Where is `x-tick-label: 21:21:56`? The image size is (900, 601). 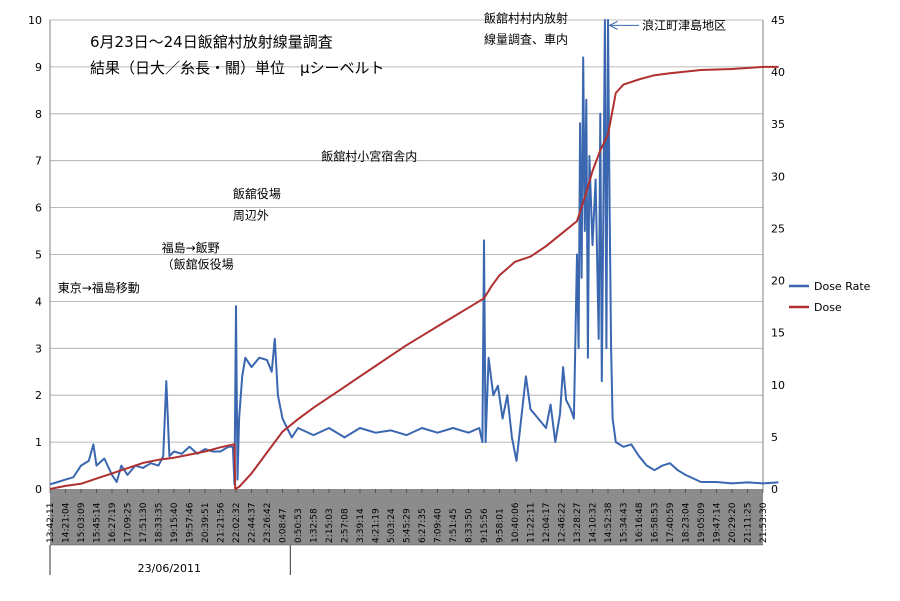 x-tick-label: 21:21:56 is located at coordinates (222, 522).